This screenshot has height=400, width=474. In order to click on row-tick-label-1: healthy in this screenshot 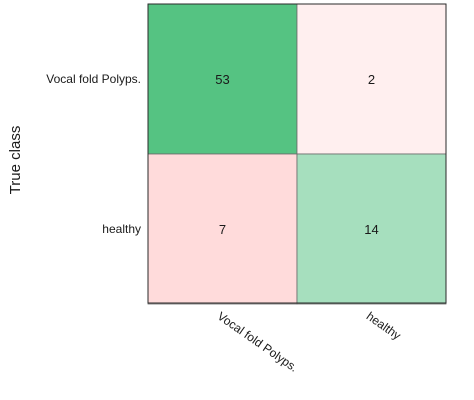, I will do `click(121, 229)`.